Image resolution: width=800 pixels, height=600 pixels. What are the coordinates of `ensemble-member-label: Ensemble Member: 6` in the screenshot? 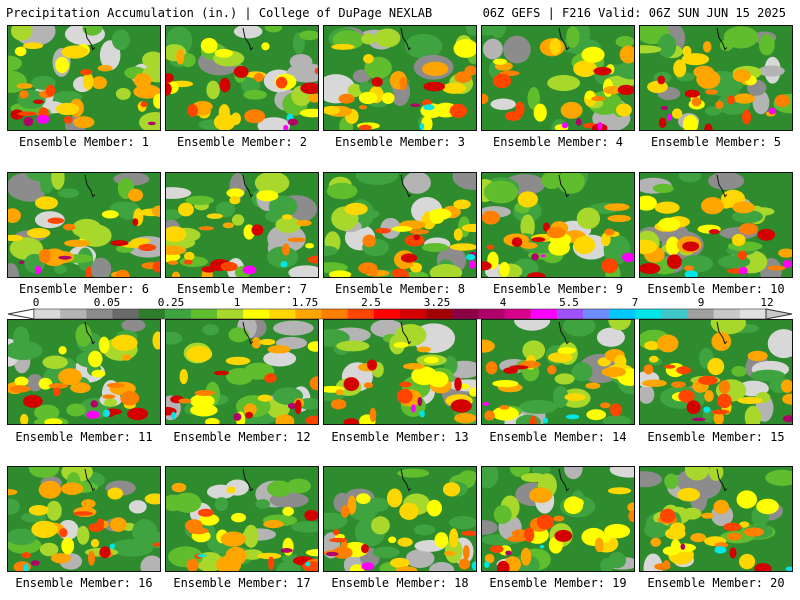 It's located at (84, 289).